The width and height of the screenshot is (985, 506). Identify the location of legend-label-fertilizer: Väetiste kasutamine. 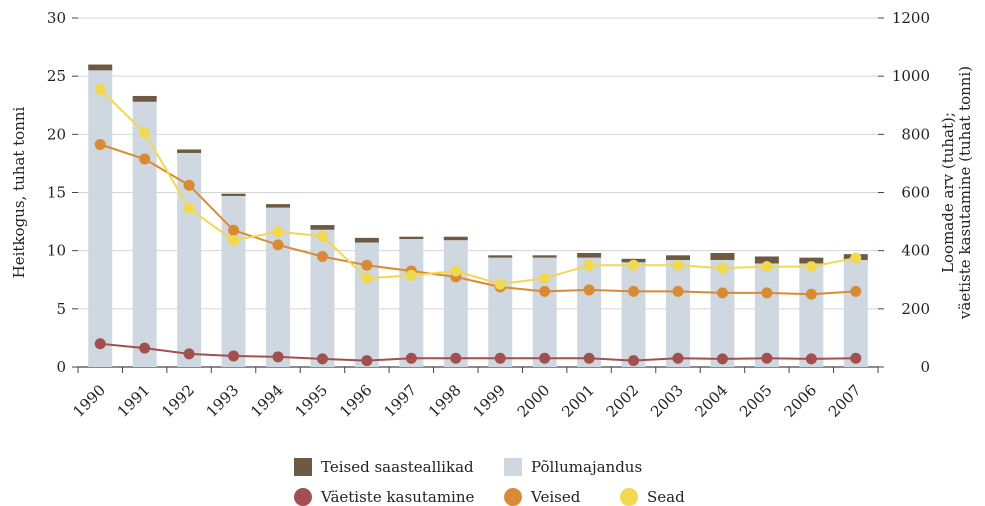
(398, 497).